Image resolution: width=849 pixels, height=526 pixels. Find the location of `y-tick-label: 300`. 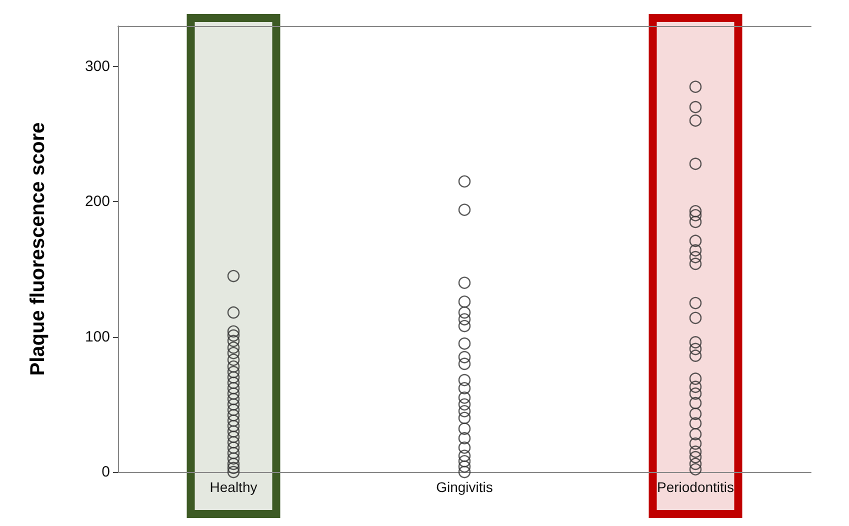

y-tick-label: 300 is located at coordinates (97, 67).